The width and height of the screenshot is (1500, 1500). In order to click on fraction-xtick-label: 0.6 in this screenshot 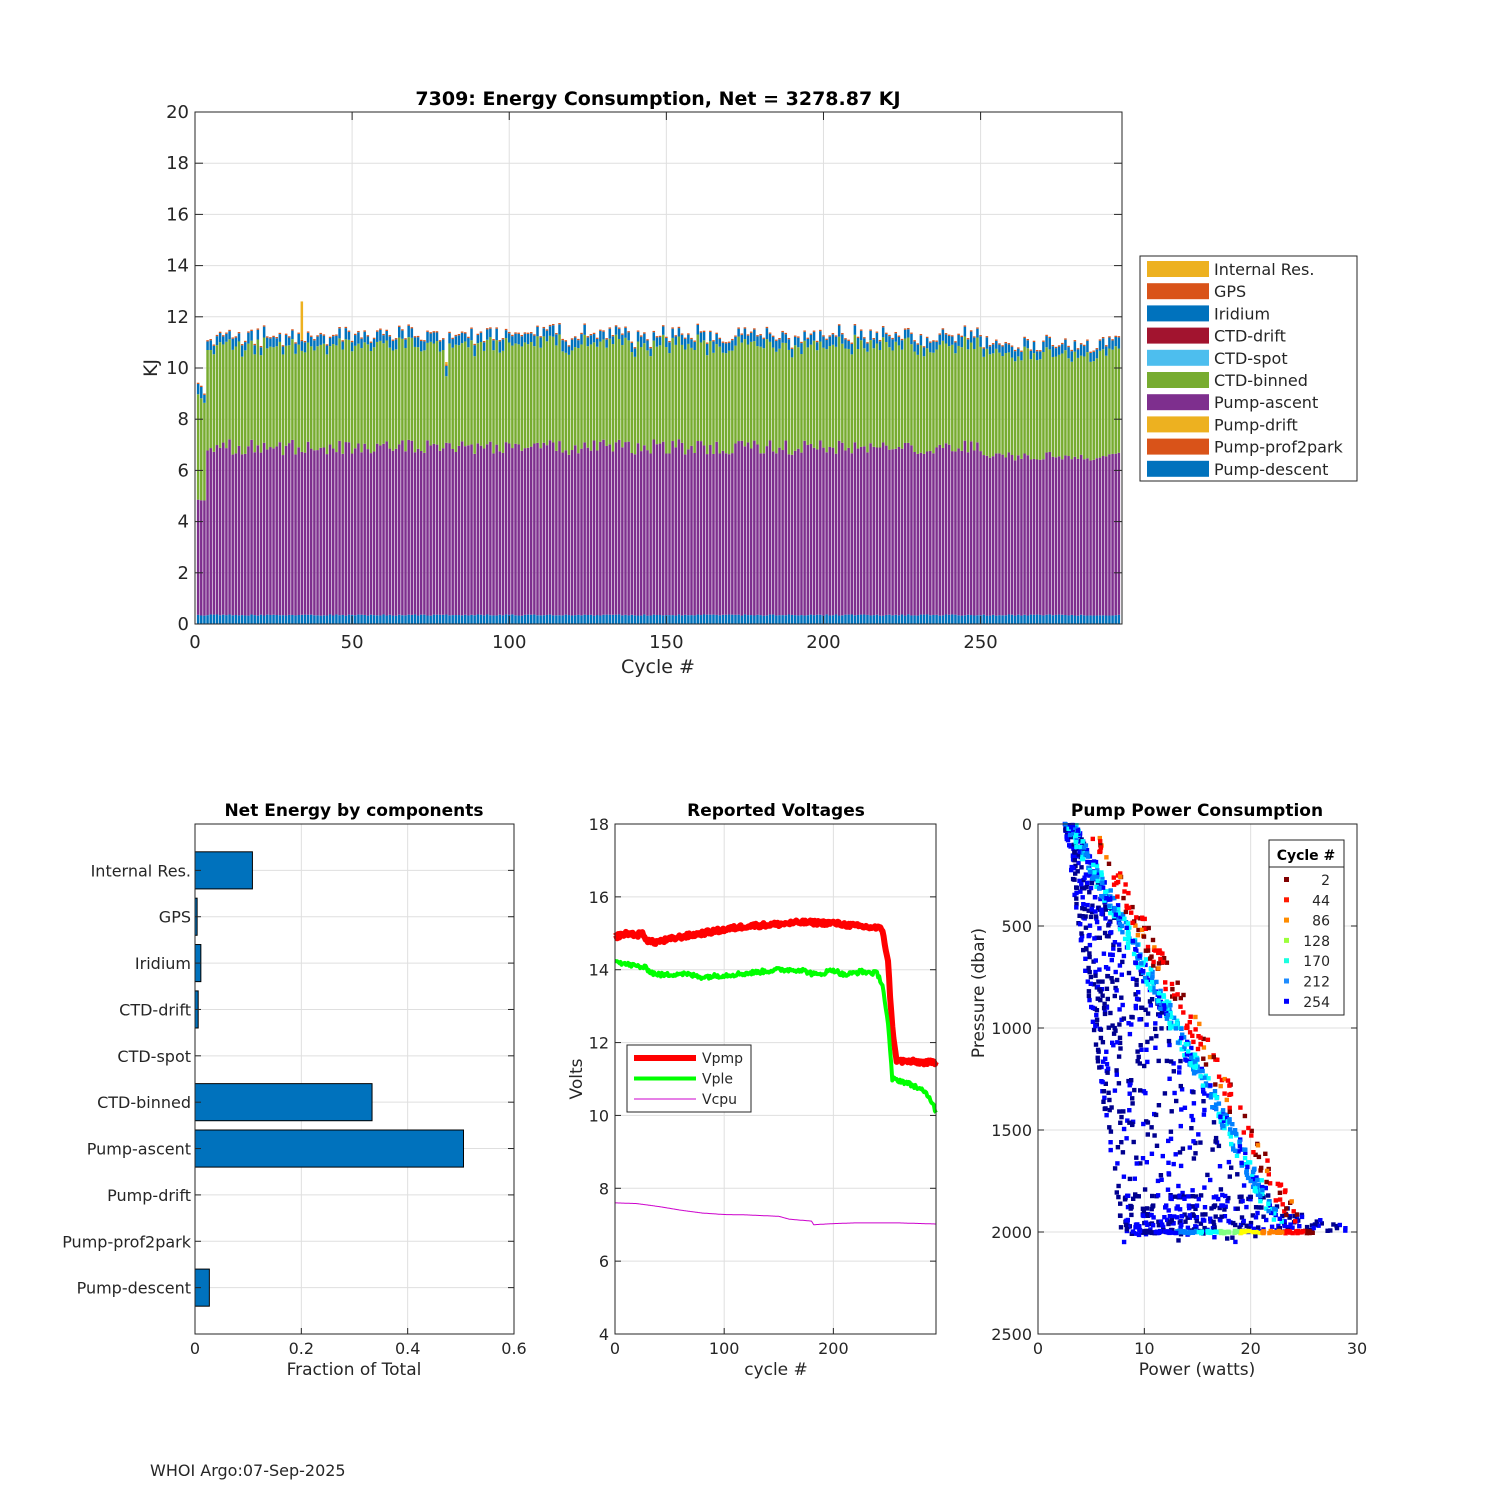, I will do `click(513, 1348)`.